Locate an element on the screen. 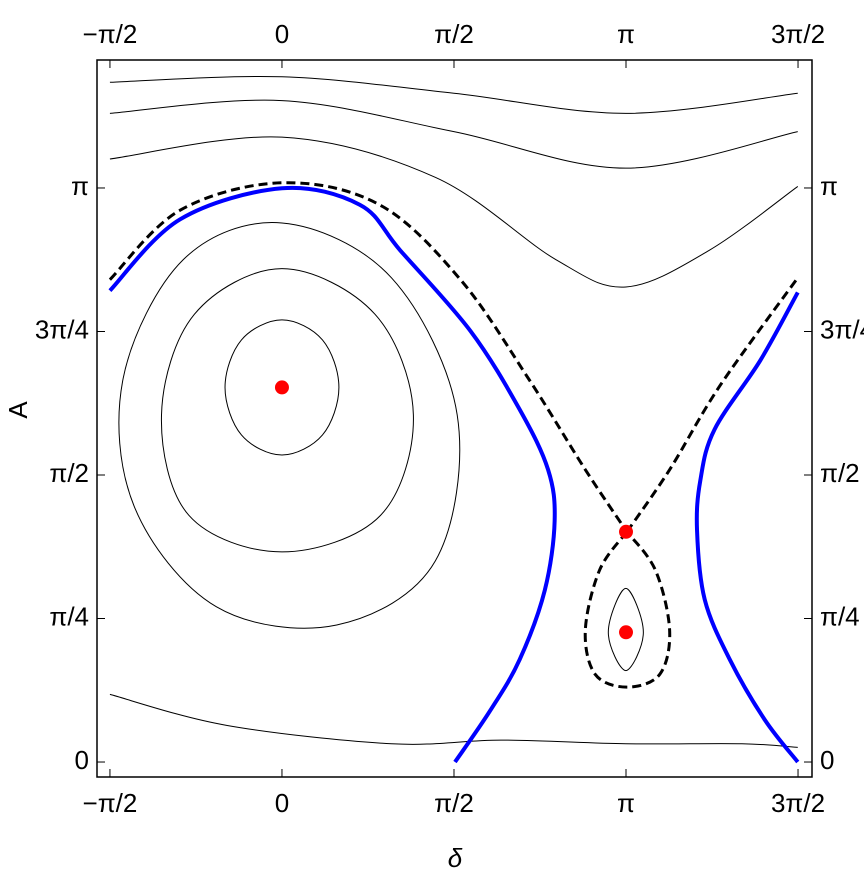 The height and width of the screenshot is (887, 864). x-axis-label: δ is located at coordinates (455, 858).